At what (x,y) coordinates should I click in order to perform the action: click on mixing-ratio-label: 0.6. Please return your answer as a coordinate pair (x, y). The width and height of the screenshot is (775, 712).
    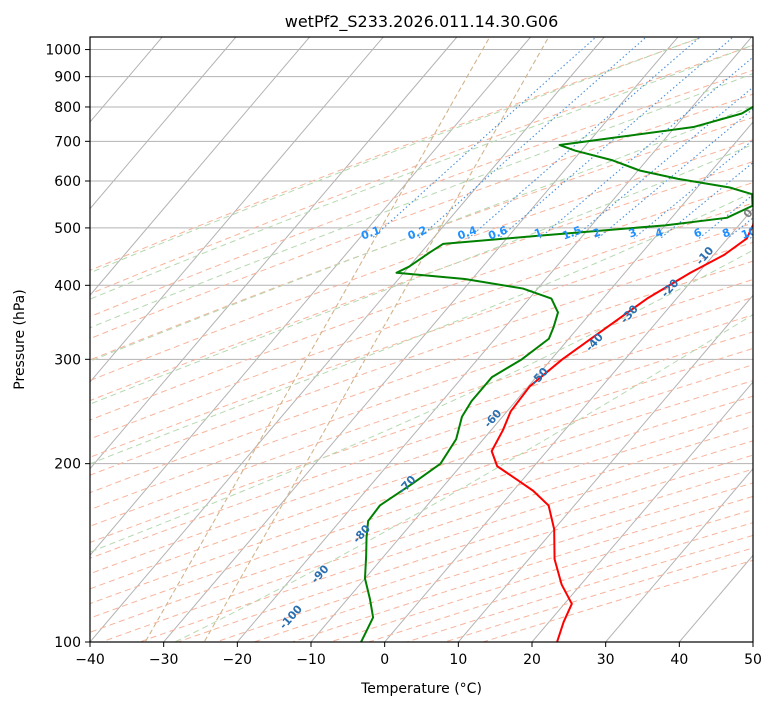
    Looking at the image, I should click on (498, 233).